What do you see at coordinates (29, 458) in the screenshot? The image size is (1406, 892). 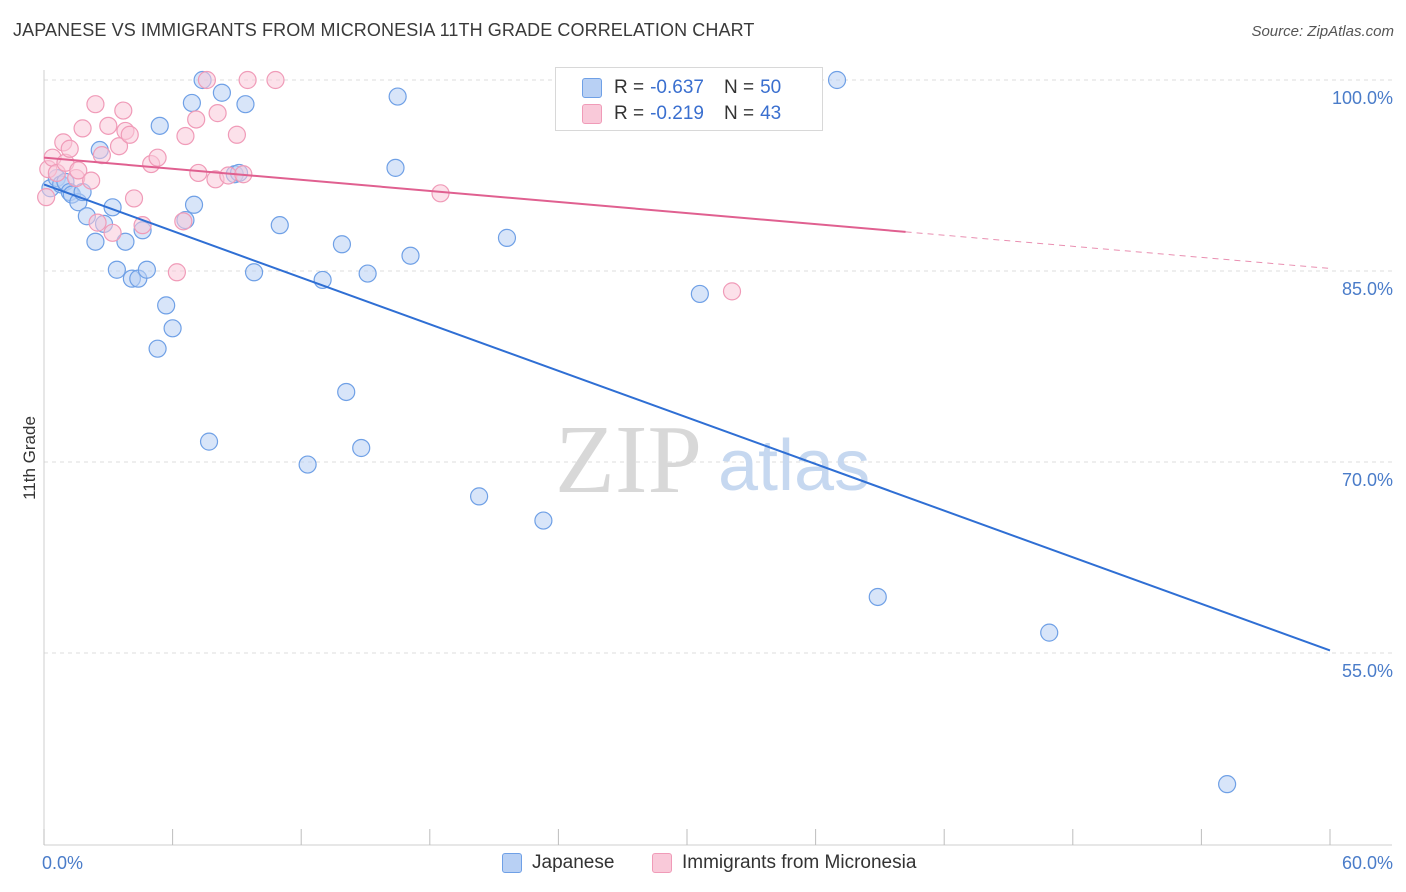 I see `y-axis-label: 11th Grade` at bounding box center [29, 458].